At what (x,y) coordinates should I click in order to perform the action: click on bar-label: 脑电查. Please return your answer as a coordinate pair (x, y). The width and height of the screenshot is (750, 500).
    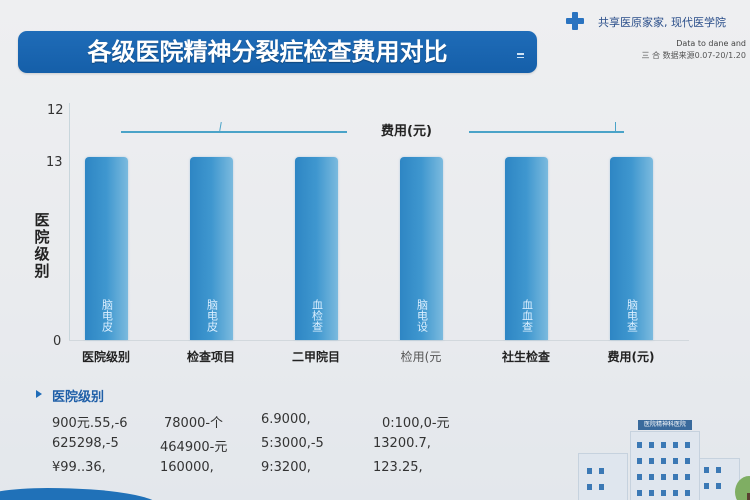
    Looking at the image, I should click on (632, 315).